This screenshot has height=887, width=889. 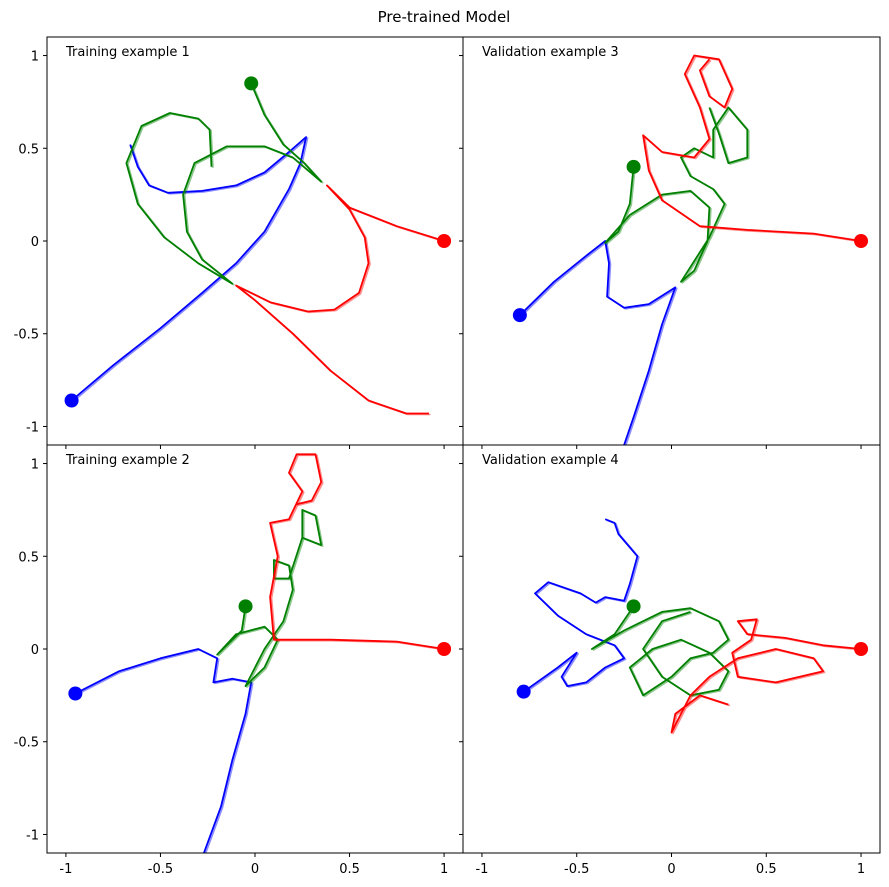 What do you see at coordinates (444, 17) in the screenshot?
I see `figure-title: Pre-trained Model` at bounding box center [444, 17].